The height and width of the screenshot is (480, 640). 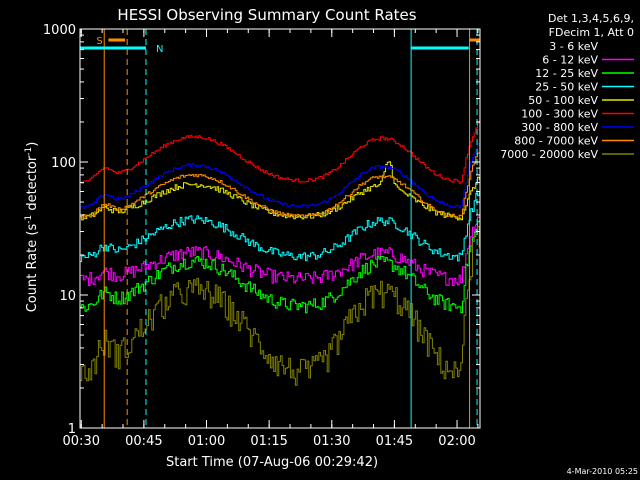 What do you see at coordinates (67, 296) in the screenshot?
I see `y-tick-label: 10` at bounding box center [67, 296].